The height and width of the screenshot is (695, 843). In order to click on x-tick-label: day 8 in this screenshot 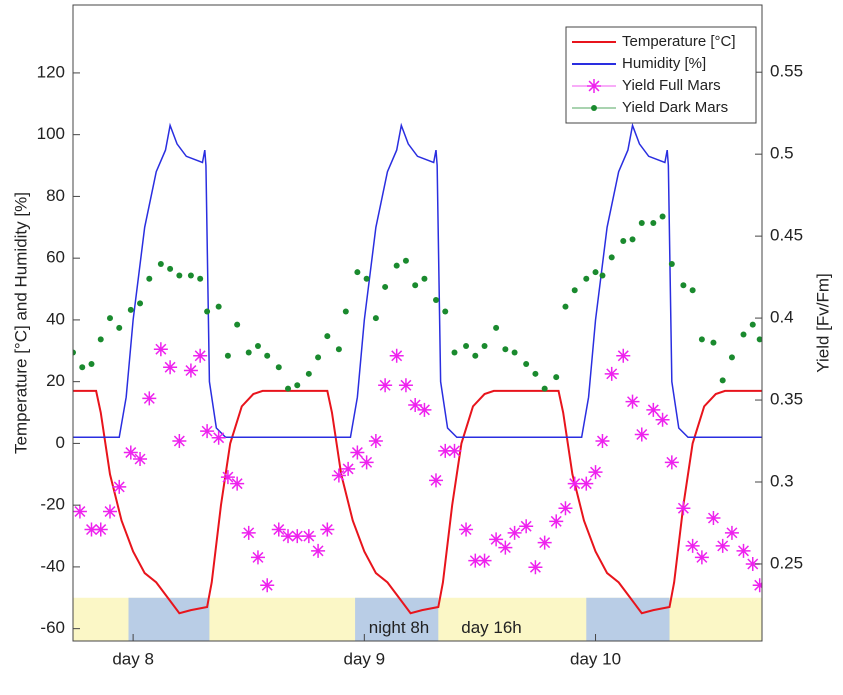, I will do `click(133, 658)`.